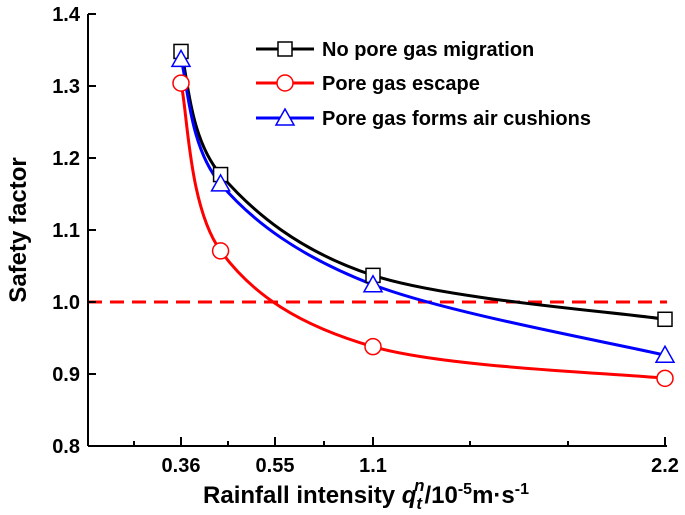  What do you see at coordinates (66, 447) in the screenshot?
I see `y-tick-label: 0.8` at bounding box center [66, 447].